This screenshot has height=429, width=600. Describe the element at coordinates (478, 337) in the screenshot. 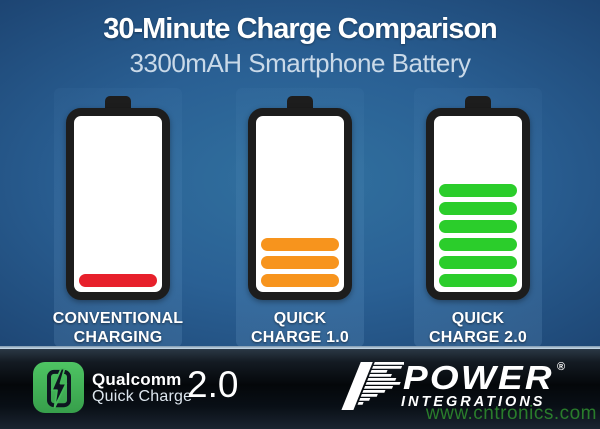

I see `battery-label-line2: CHARGE 2.0` at that location.